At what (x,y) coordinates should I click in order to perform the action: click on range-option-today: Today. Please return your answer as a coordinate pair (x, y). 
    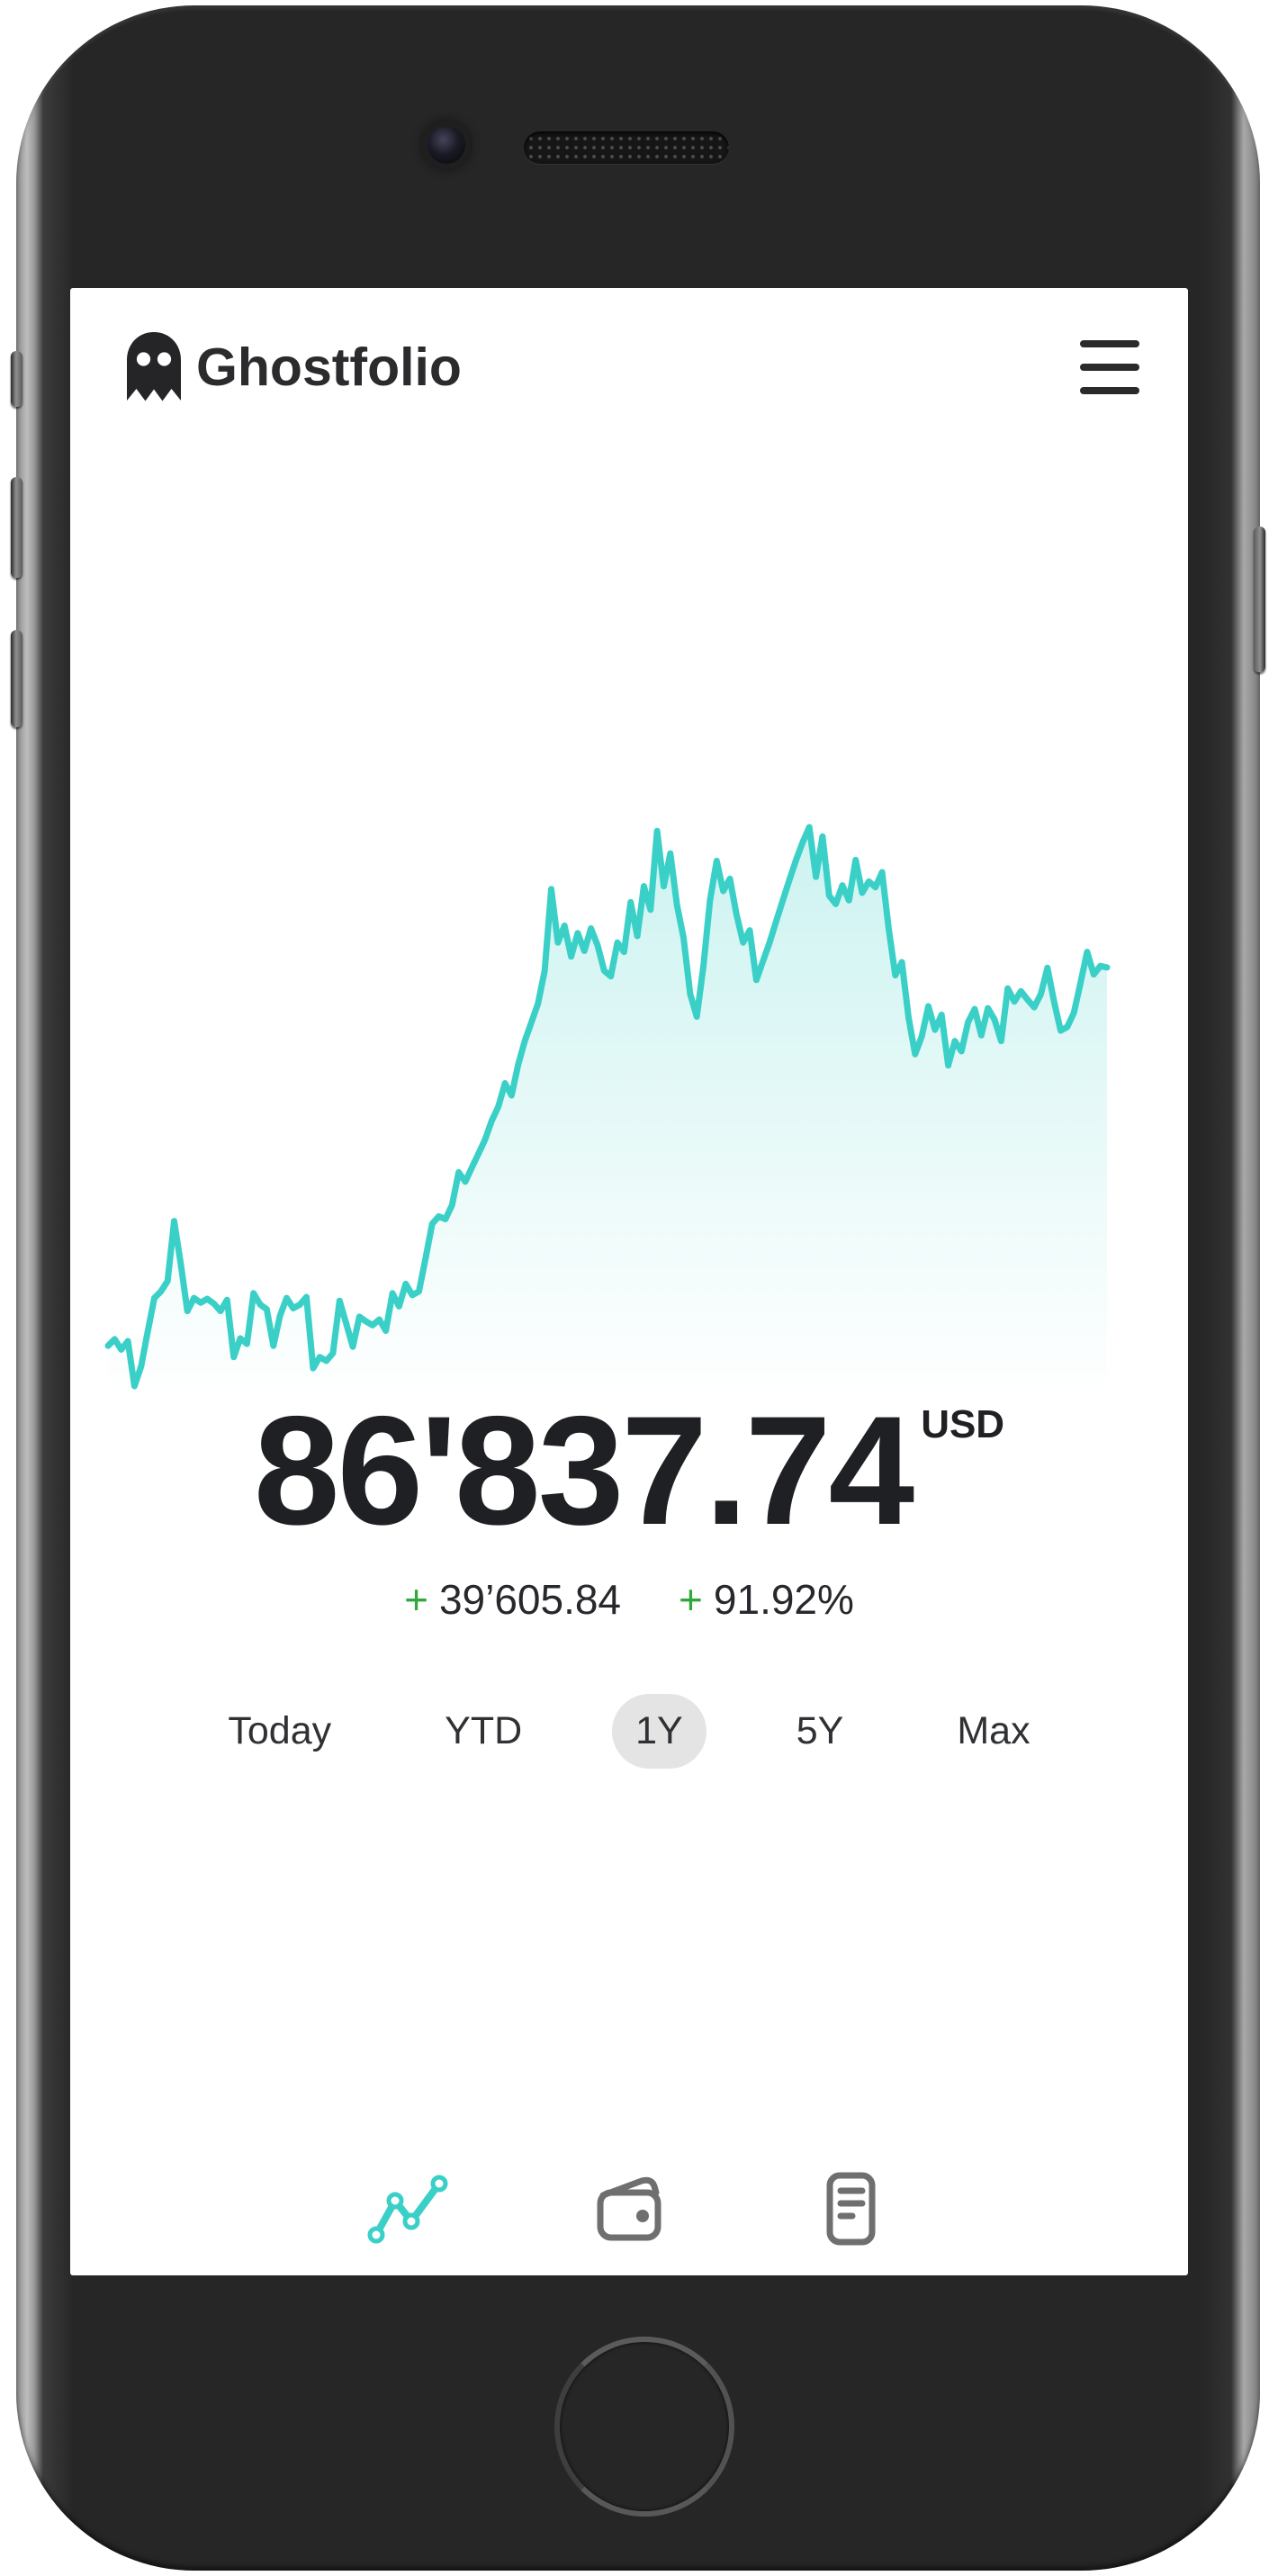
    Looking at the image, I should click on (280, 1730).